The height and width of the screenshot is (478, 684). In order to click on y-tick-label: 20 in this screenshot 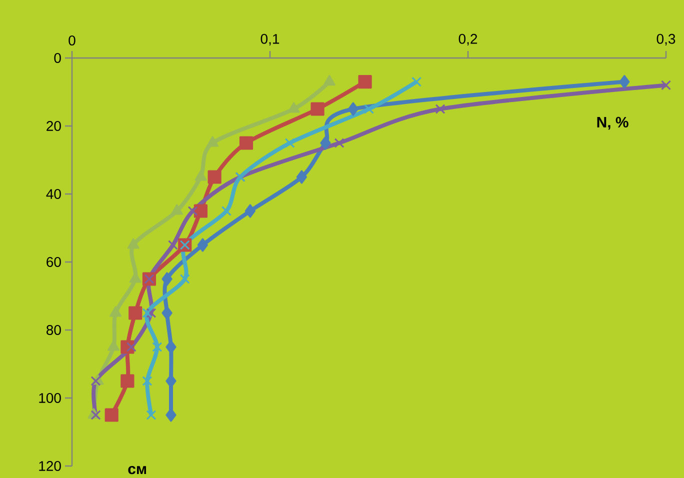, I will do `click(53, 126)`.